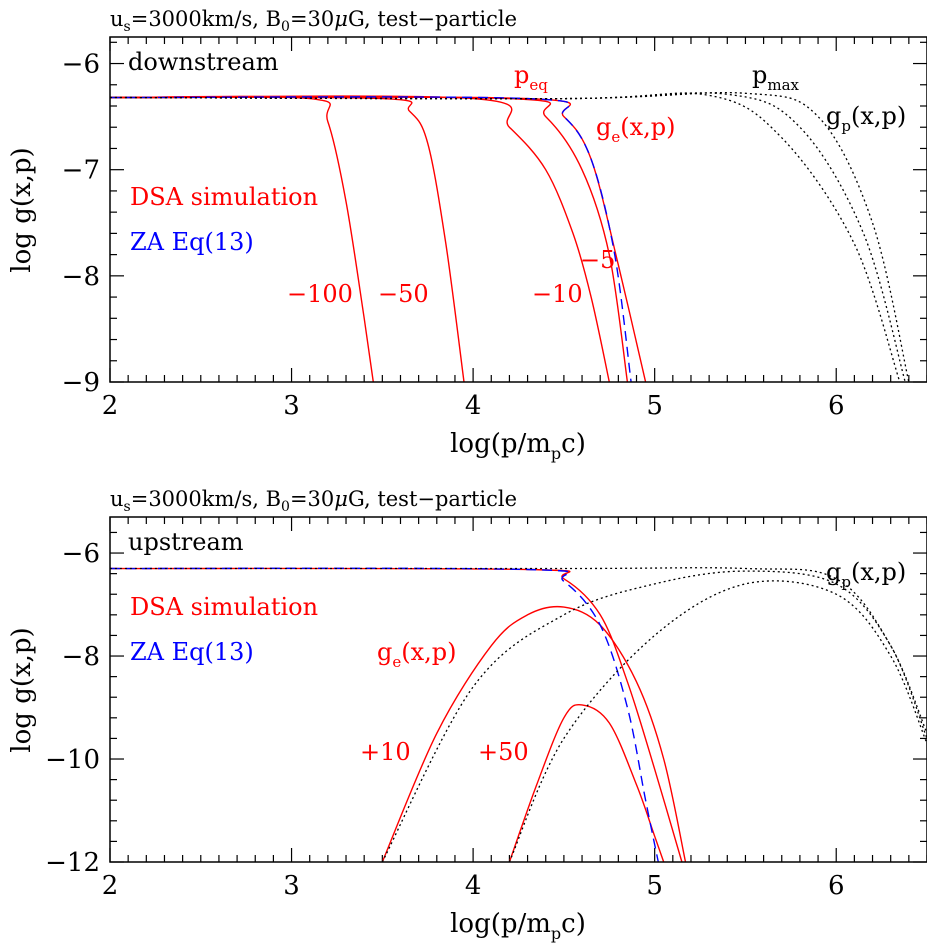 The width and height of the screenshot is (927, 945). What do you see at coordinates (320, 294) in the screenshot?
I see `top-curve-label-100: −100` at bounding box center [320, 294].